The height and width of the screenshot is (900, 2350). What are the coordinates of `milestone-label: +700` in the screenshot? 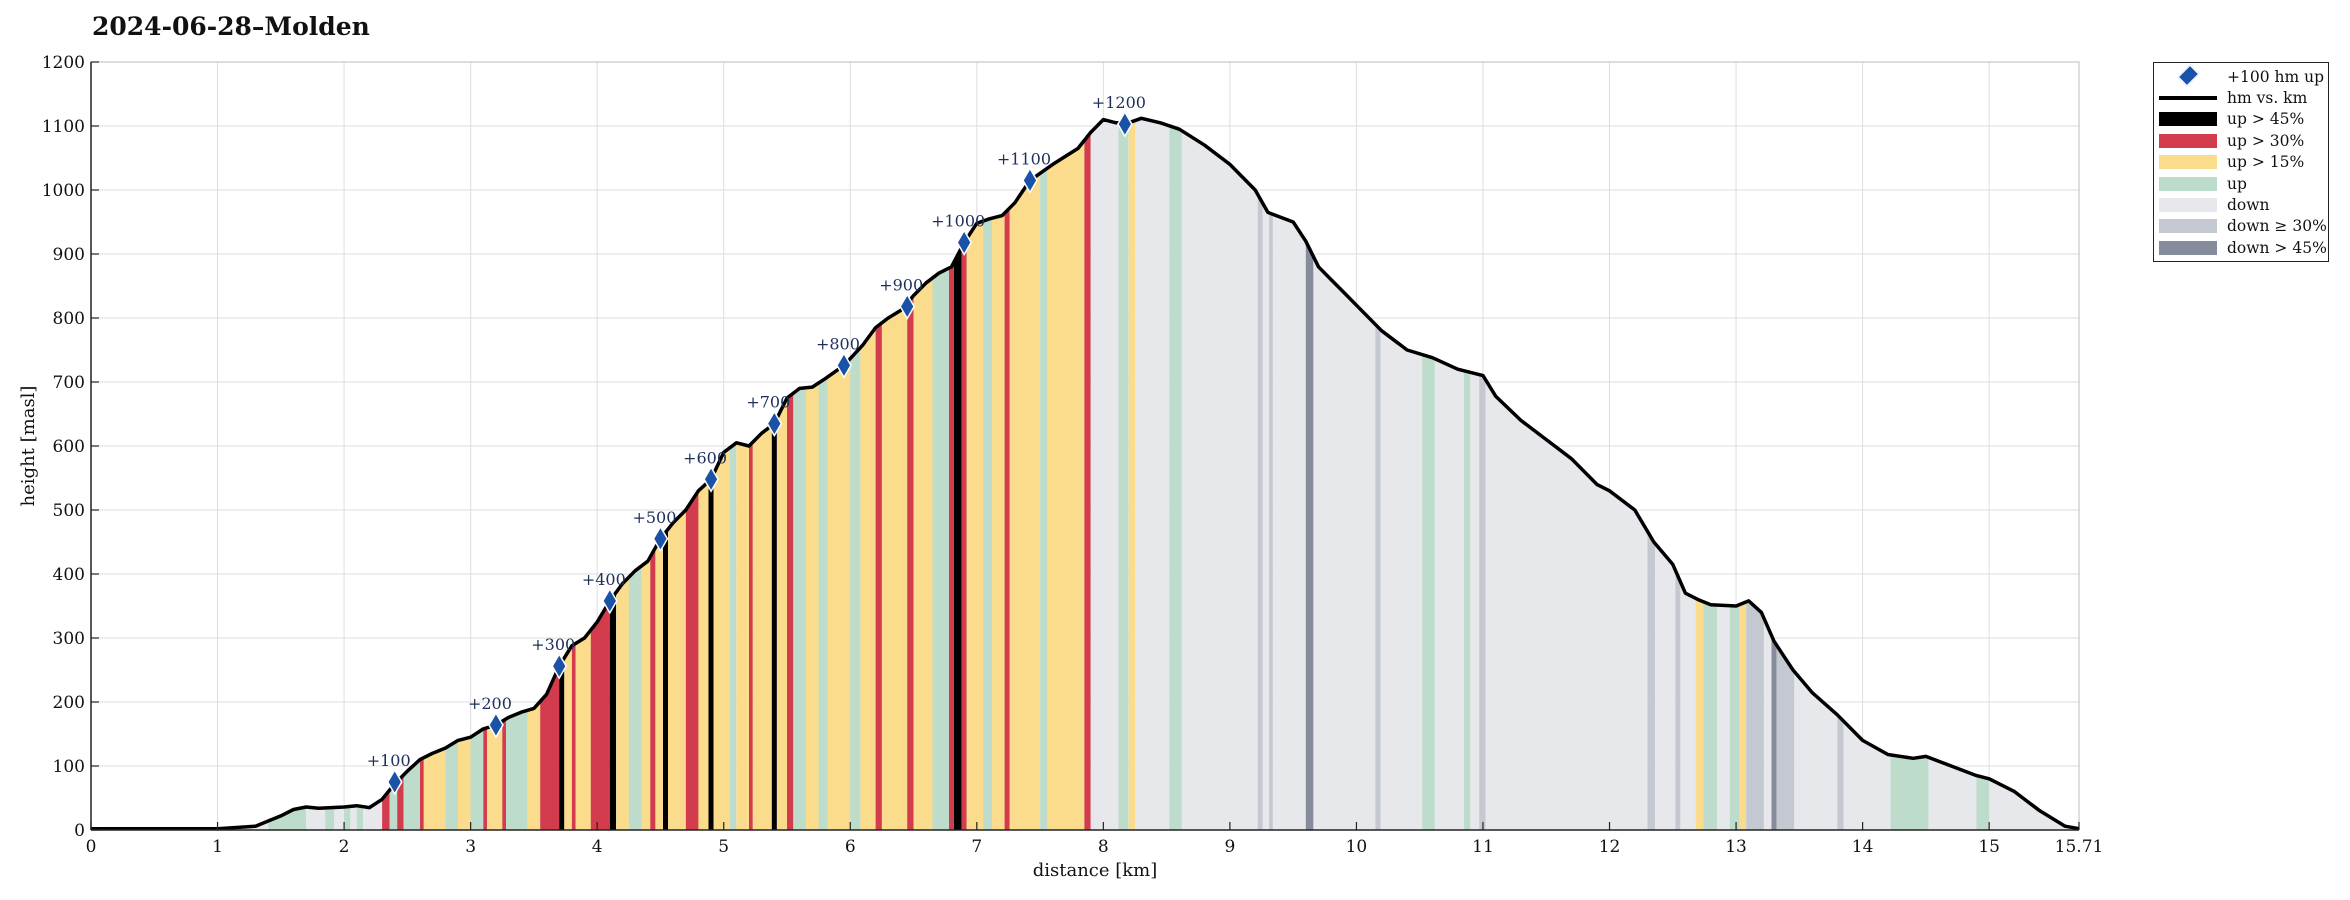 It's located at (768, 402).